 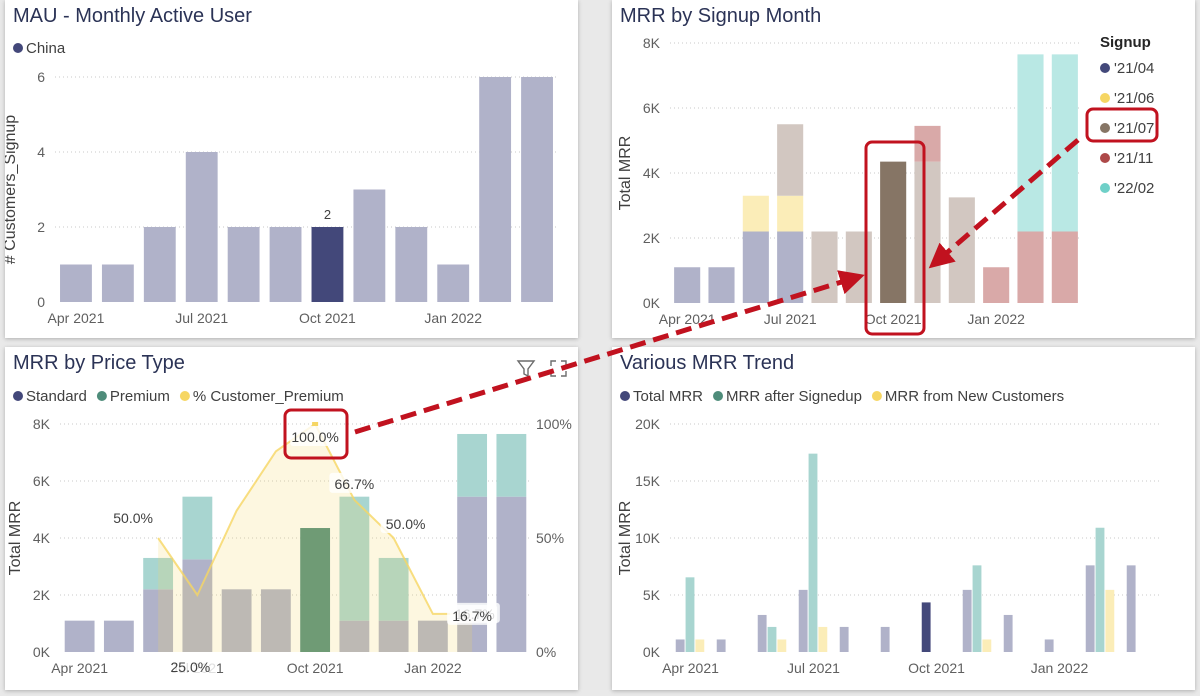 I want to click on focus-mode-icon, so click(x=558, y=368).